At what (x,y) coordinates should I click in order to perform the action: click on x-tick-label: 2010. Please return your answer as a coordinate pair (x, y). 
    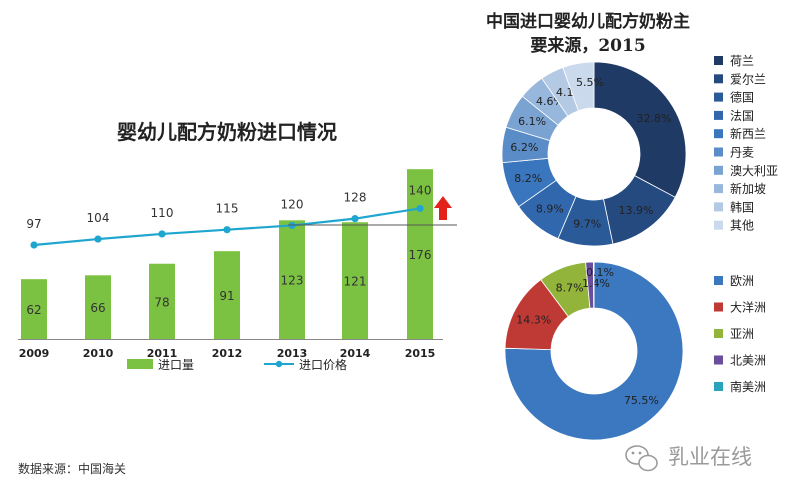
    Looking at the image, I should click on (98, 353).